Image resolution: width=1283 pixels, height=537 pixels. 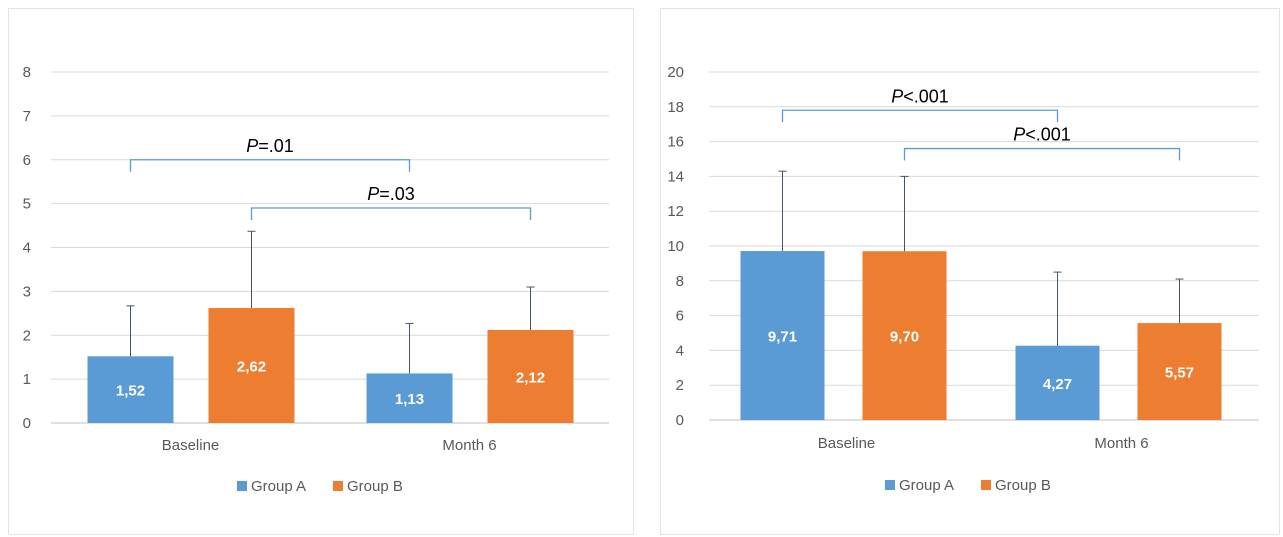 What do you see at coordinates (27, 379) in the screenshot?
I see `y-tick-label: 1` at bounding box center [27, 379].